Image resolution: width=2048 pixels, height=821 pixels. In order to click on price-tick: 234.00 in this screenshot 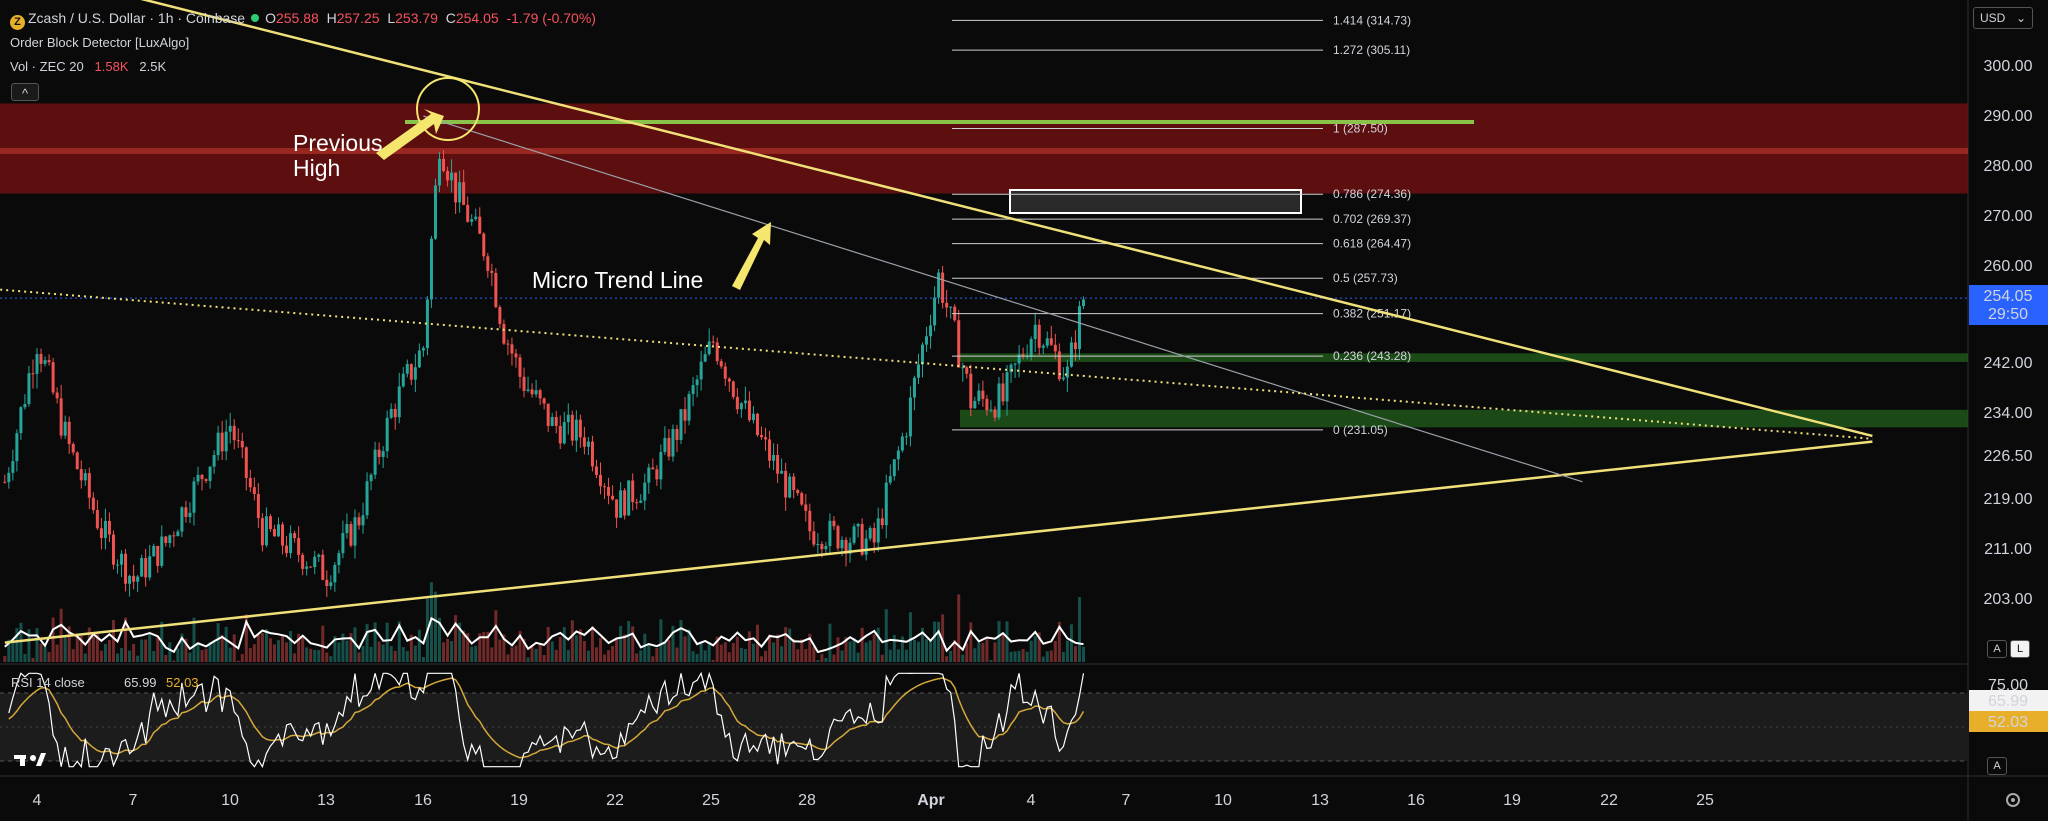, I will do `click(2008, 413)`.